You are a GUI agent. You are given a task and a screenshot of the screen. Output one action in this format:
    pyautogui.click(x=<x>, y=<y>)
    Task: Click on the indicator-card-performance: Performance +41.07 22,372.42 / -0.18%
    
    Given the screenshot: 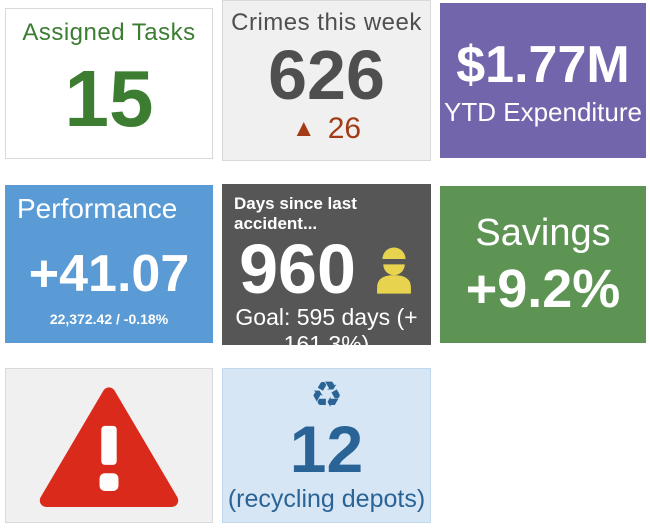 What is the action you would take?
    pyautogui.click(x=109, y=264)
    